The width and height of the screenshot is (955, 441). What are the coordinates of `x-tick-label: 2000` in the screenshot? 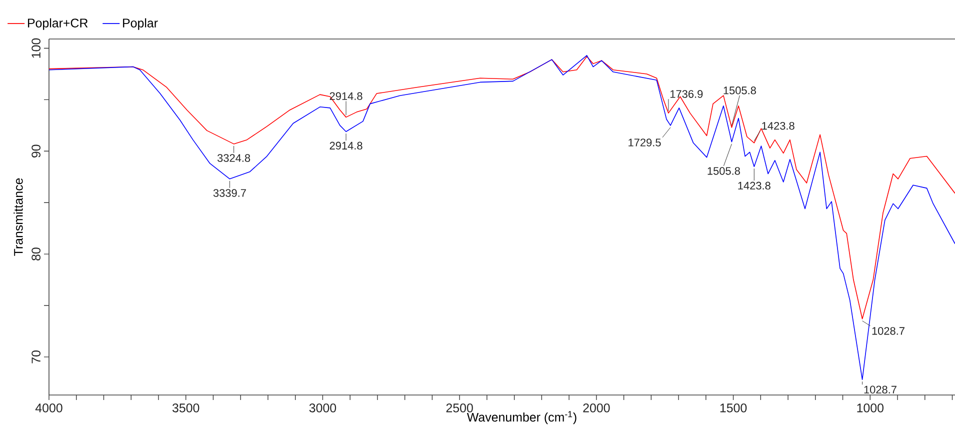 It's located at (596, 408).